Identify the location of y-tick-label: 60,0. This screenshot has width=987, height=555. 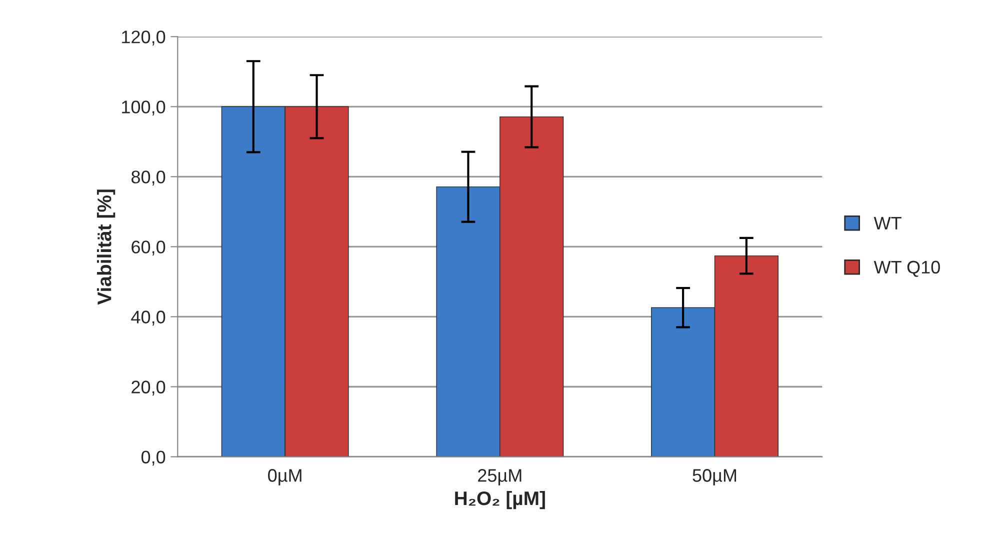
(149, 248).